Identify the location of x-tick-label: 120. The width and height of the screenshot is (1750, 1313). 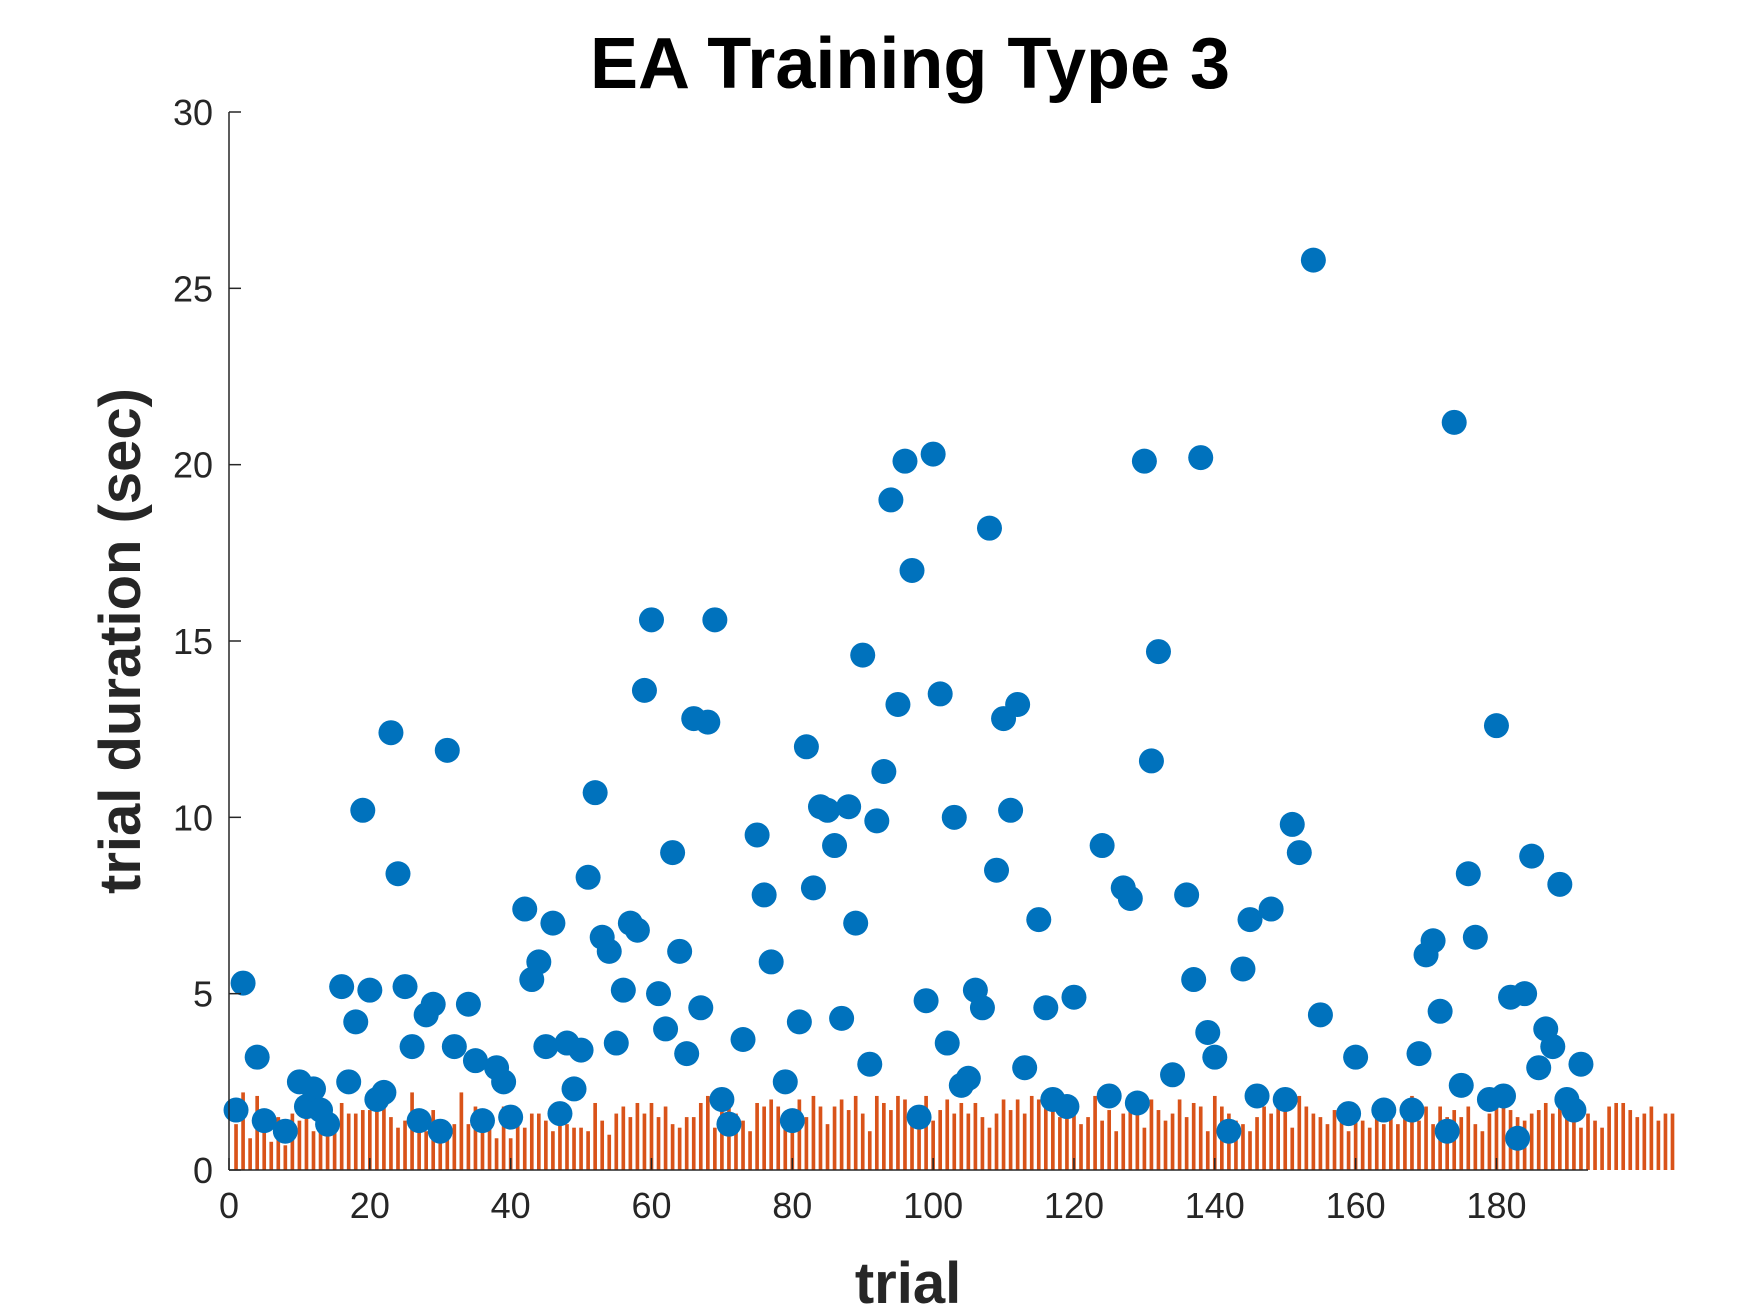
(1074, 1205).